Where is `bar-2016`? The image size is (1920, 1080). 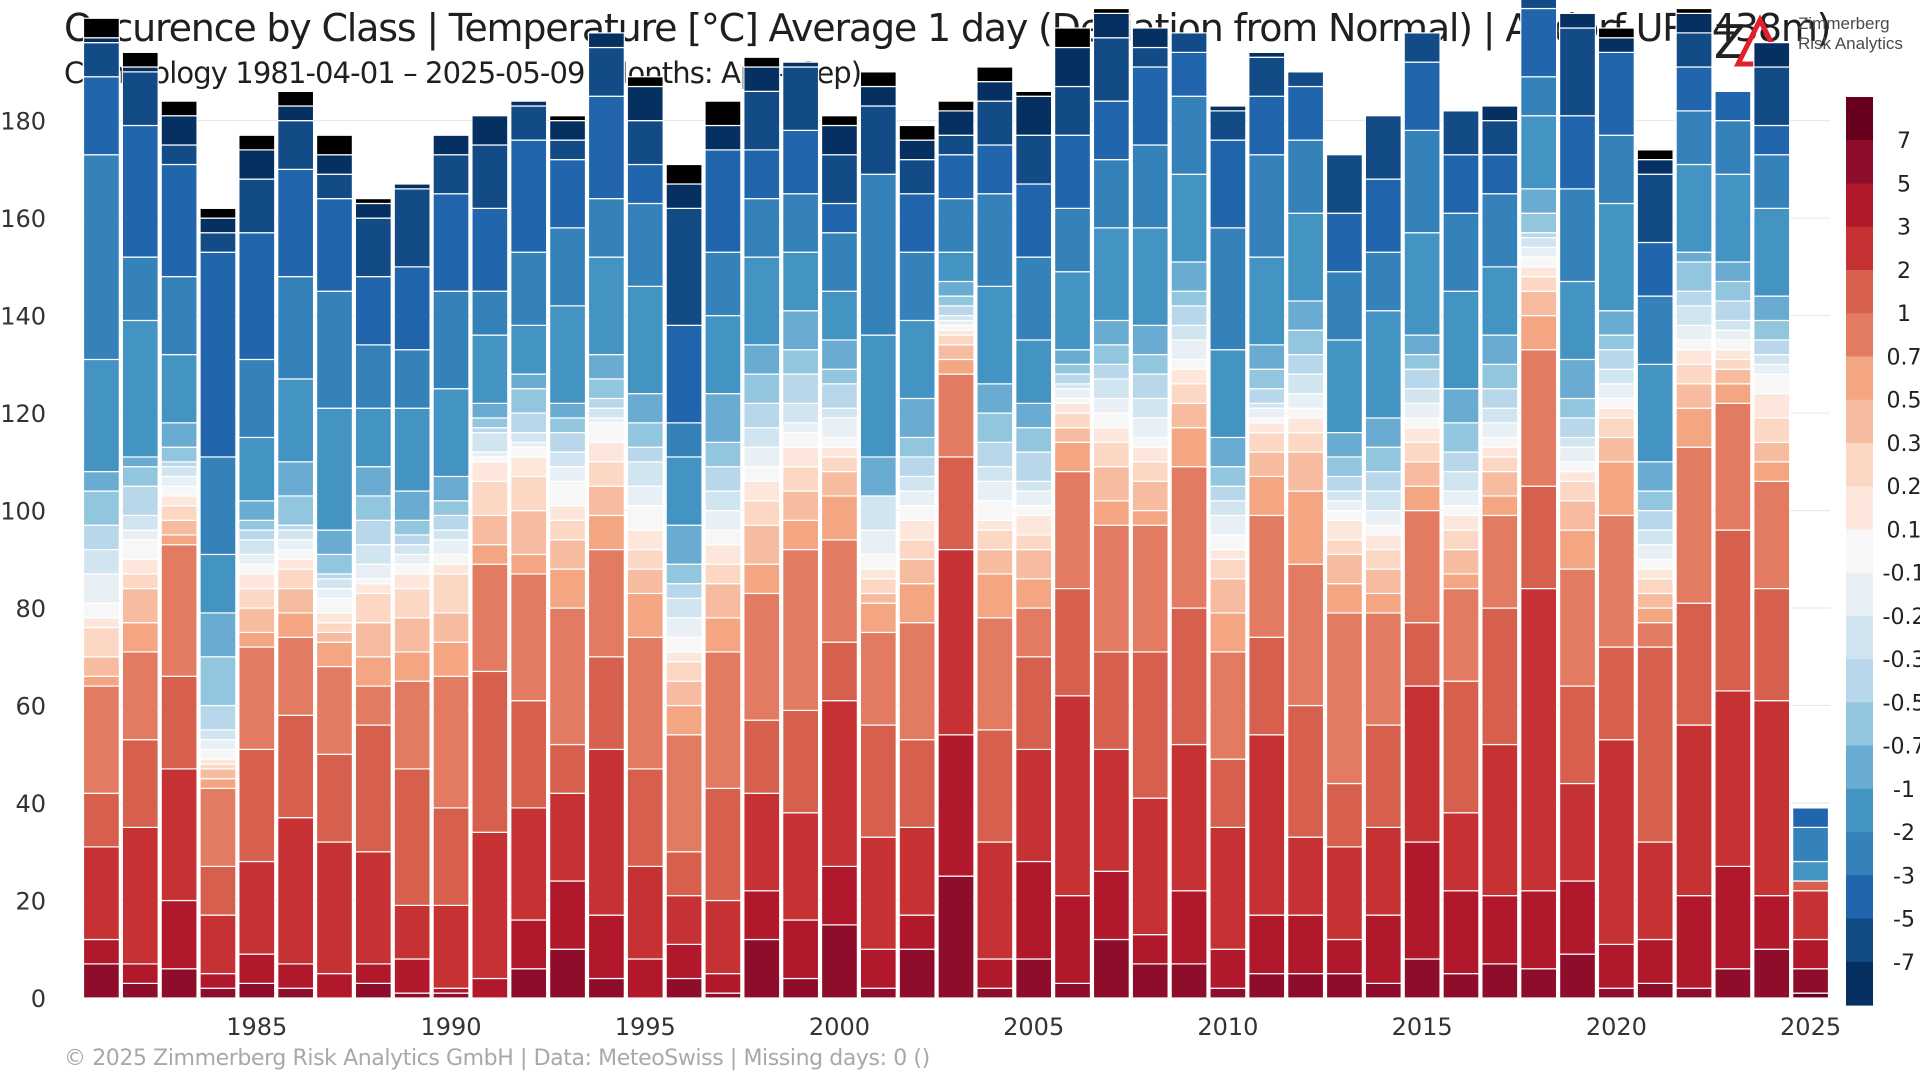
bar-2016 is located at coordinates (1461, 554).